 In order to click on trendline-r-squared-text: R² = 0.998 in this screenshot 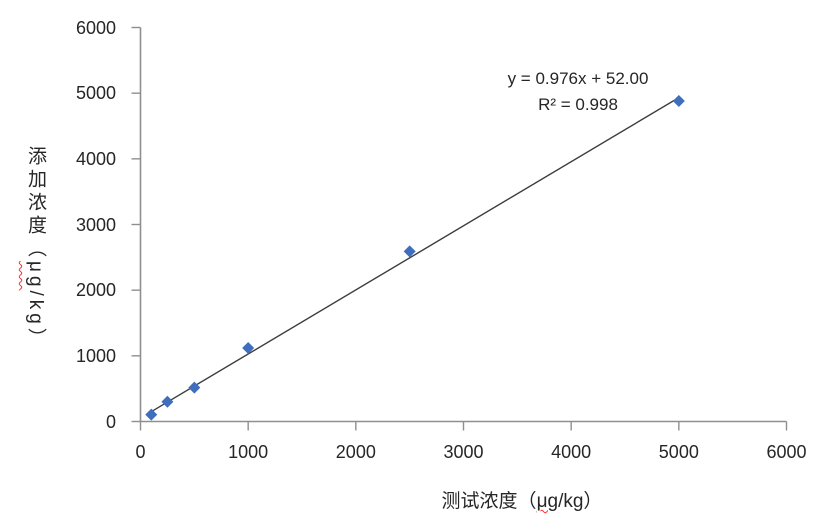, I will do `click(578, 104)`.